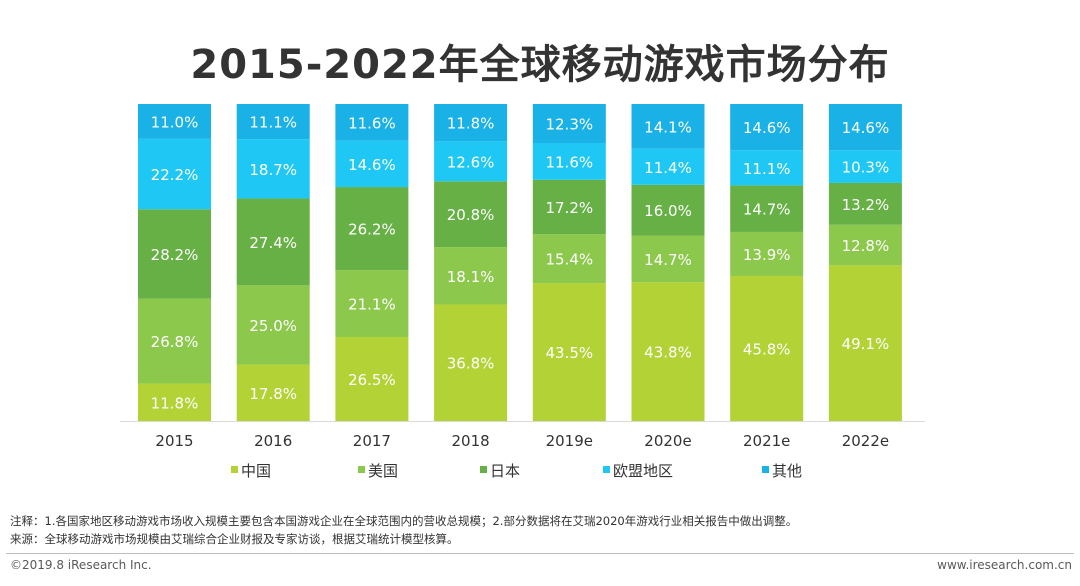 The width and height of the screenshot is (1080, 586). I want to click on x-tick-label: 2020e, so click(667, 441).